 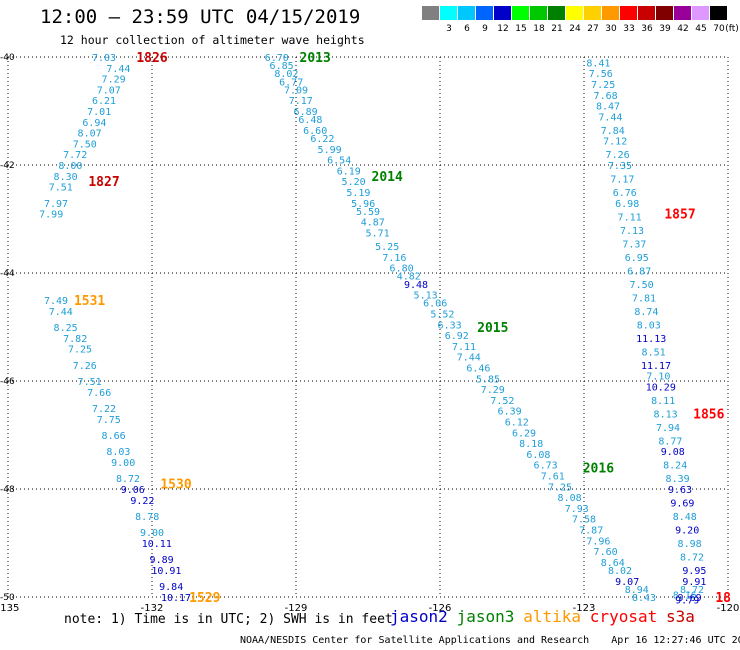 What do you see at coordinates (719, 29) in the screenshot?
I see `colorbar-tick-label: 70` at bounding box center [719, 29].